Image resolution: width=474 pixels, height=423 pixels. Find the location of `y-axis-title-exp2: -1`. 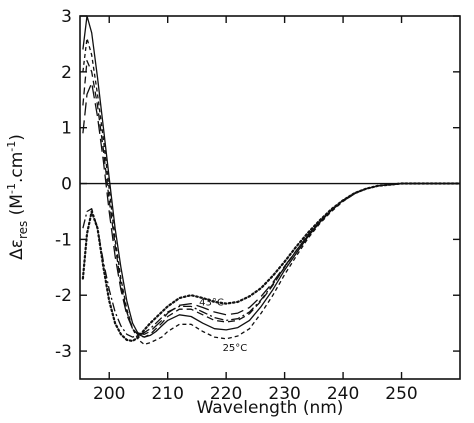

y-axis-title-exp2: -1 is located at coordinates (11, 146).